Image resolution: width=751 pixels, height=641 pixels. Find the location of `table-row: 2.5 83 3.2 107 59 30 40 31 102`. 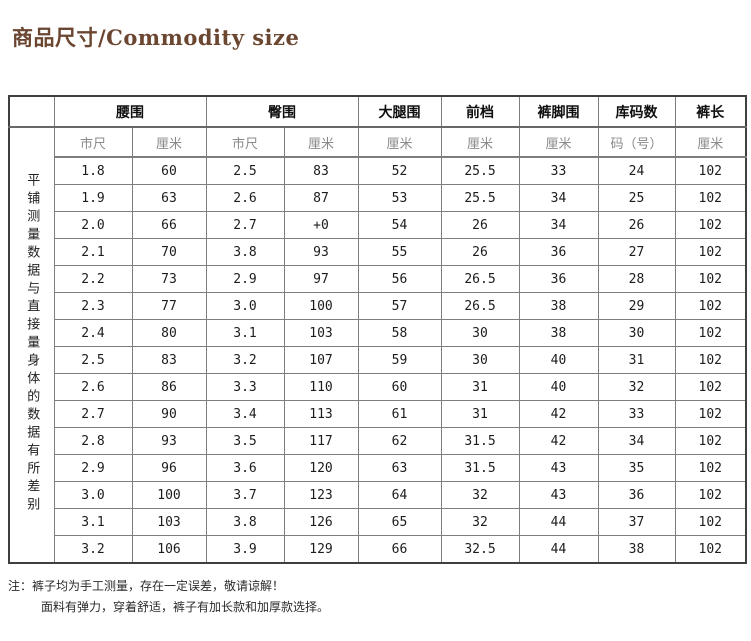

table-row: 2.5 83 3.2 107 59 30 40 31 102 is located at coordinates (378, 360).